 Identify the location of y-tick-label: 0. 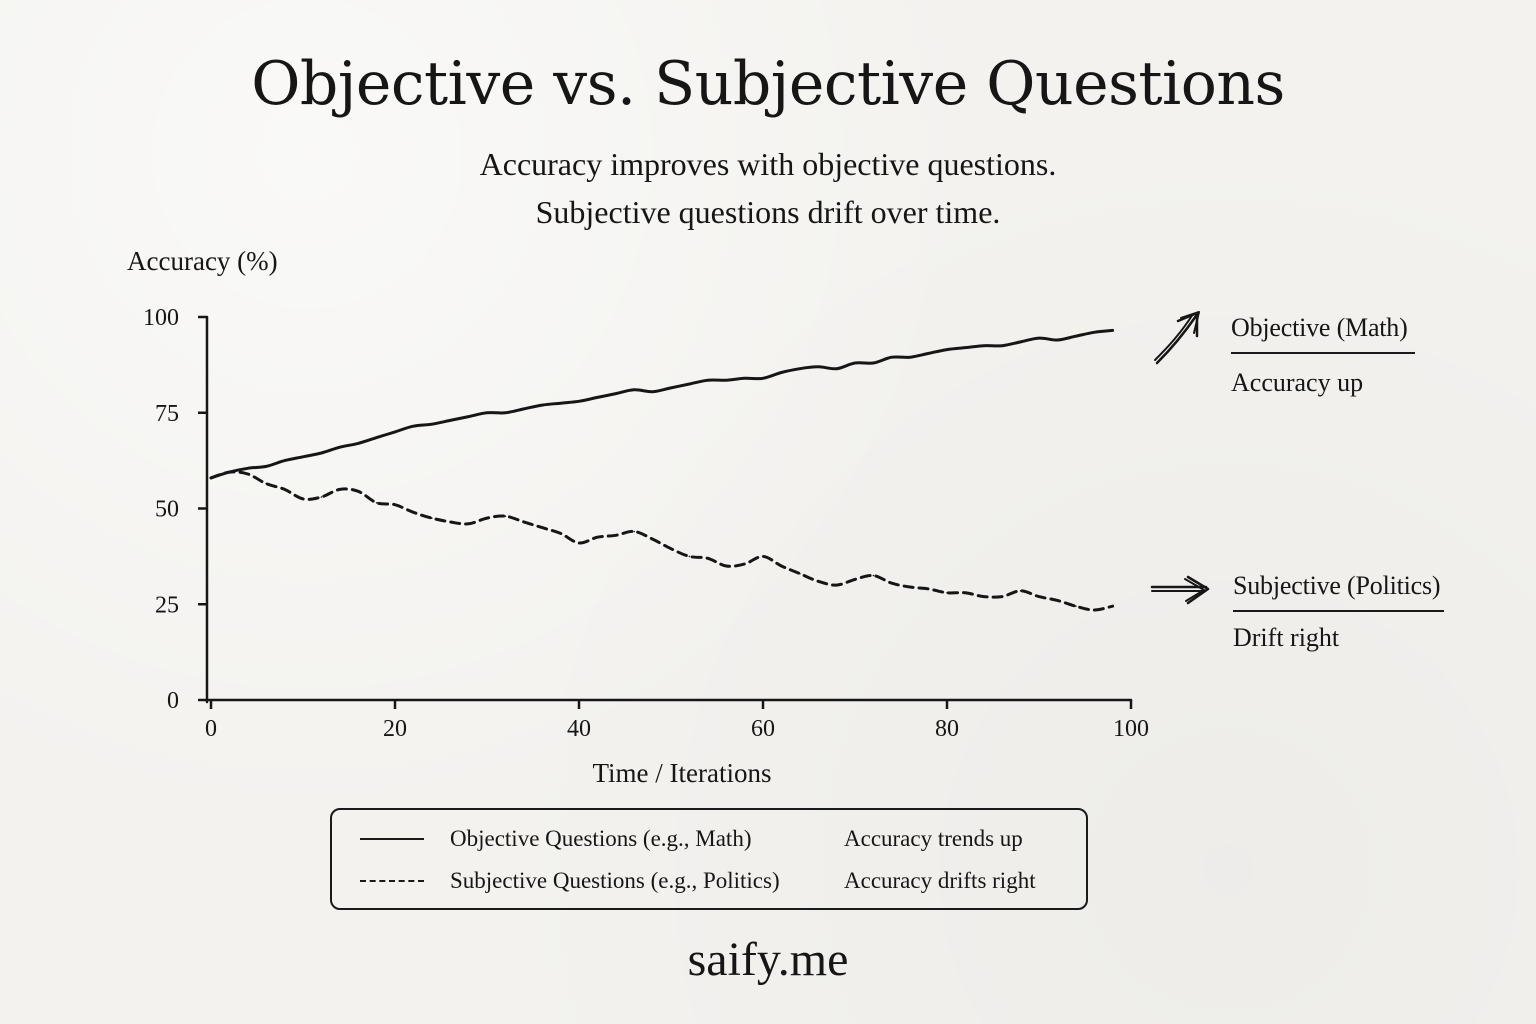
(173, 701).